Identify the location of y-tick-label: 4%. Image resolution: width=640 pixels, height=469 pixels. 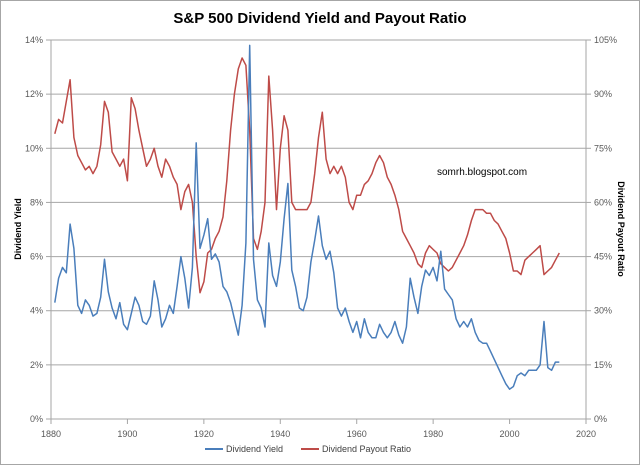
(36, 311).